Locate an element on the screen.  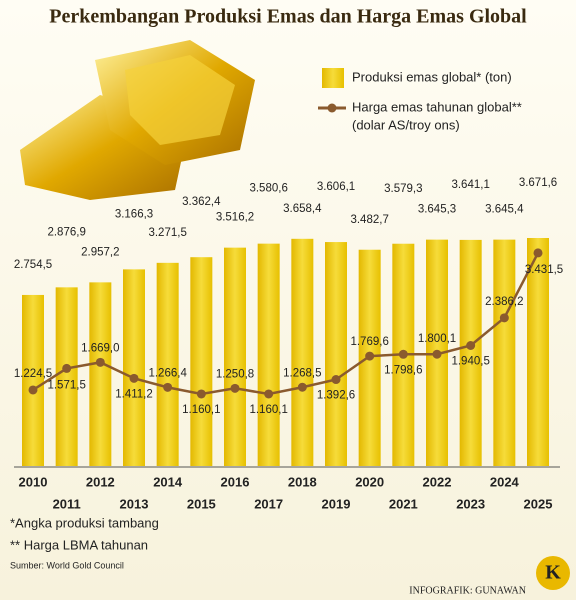
x-tick-label: 2020 is located at coordinates (369, 481).